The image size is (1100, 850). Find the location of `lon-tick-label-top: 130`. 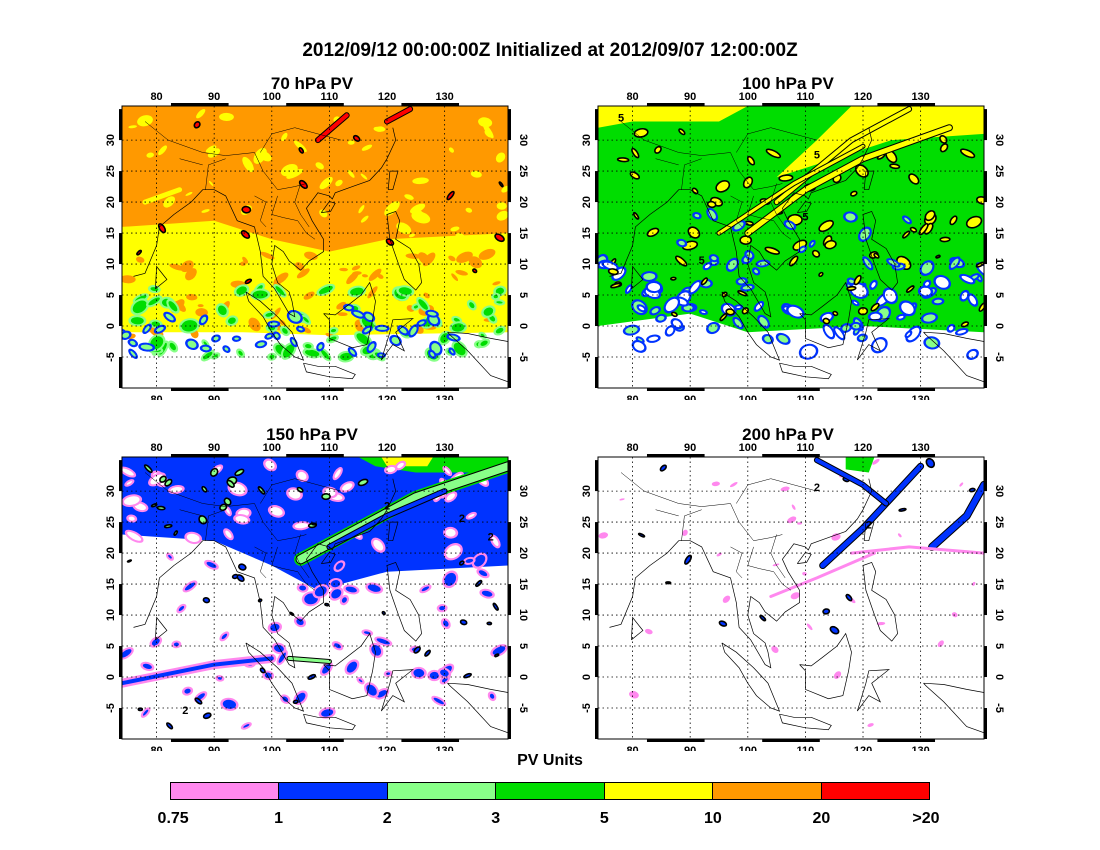

lon-tick-label-top: 130 is located at coordinates (920, 448).